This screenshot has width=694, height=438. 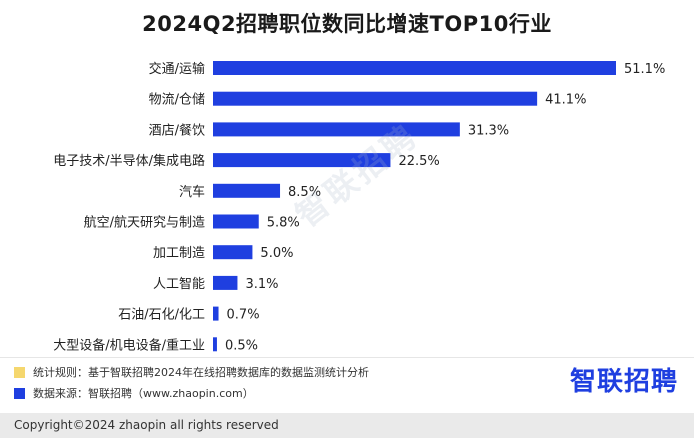 What do you see at coordinates (192, 192) in the screenshot?
I see `category-label: 汽车` at bounding box center [192, 192].